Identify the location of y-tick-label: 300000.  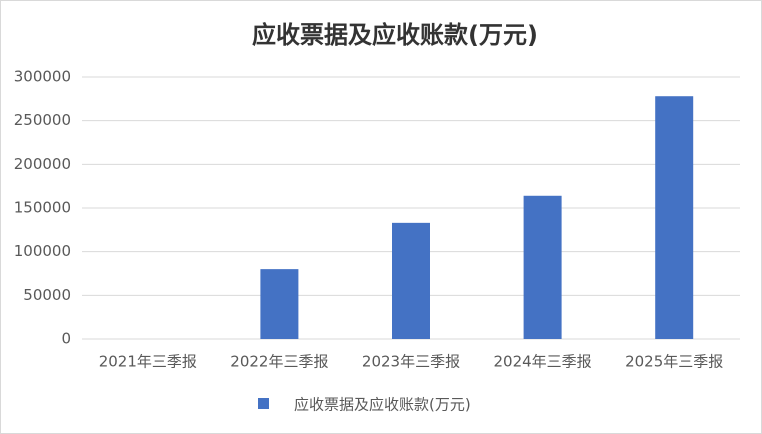
(42, 77).